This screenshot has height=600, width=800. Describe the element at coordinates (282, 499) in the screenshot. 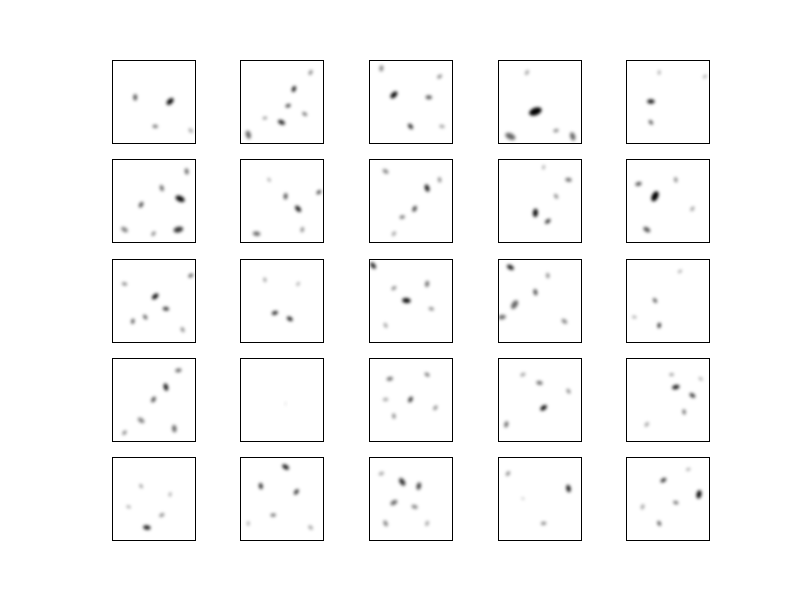

I see `image-tile-r5-c2` at that location.